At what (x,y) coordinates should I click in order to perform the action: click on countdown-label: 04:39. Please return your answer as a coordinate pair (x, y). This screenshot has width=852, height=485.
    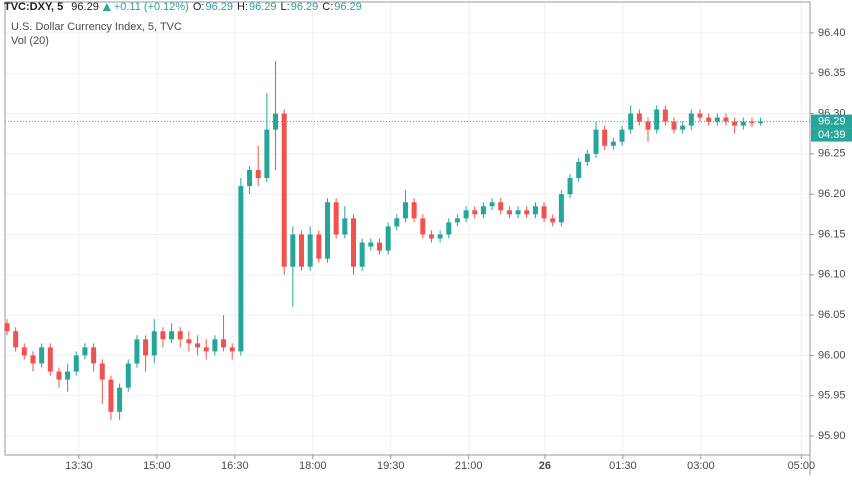
    Looking at the image, I should click on (832, 135).